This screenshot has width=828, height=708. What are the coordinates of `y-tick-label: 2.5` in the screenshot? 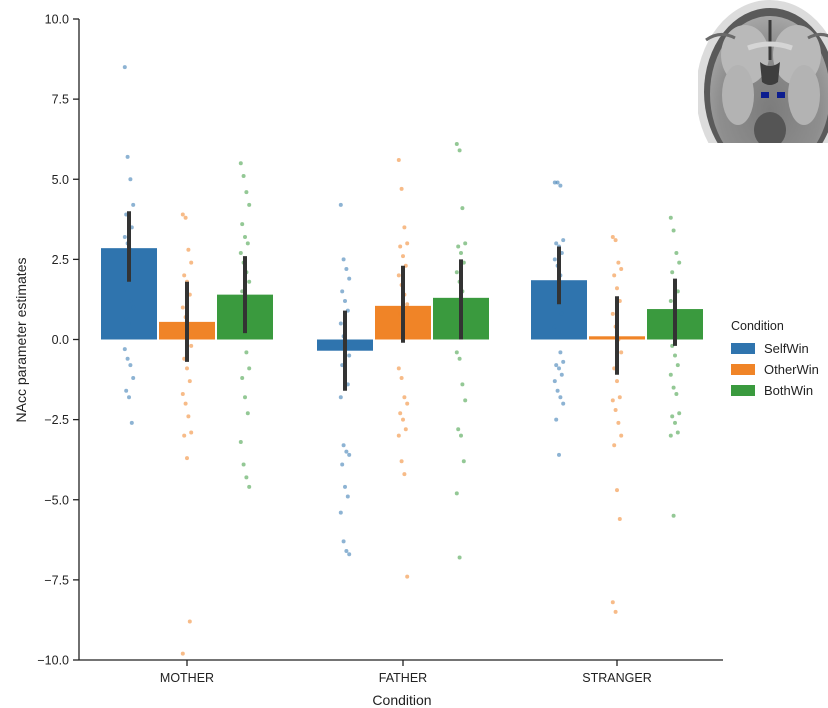 It's located at (60, 260).